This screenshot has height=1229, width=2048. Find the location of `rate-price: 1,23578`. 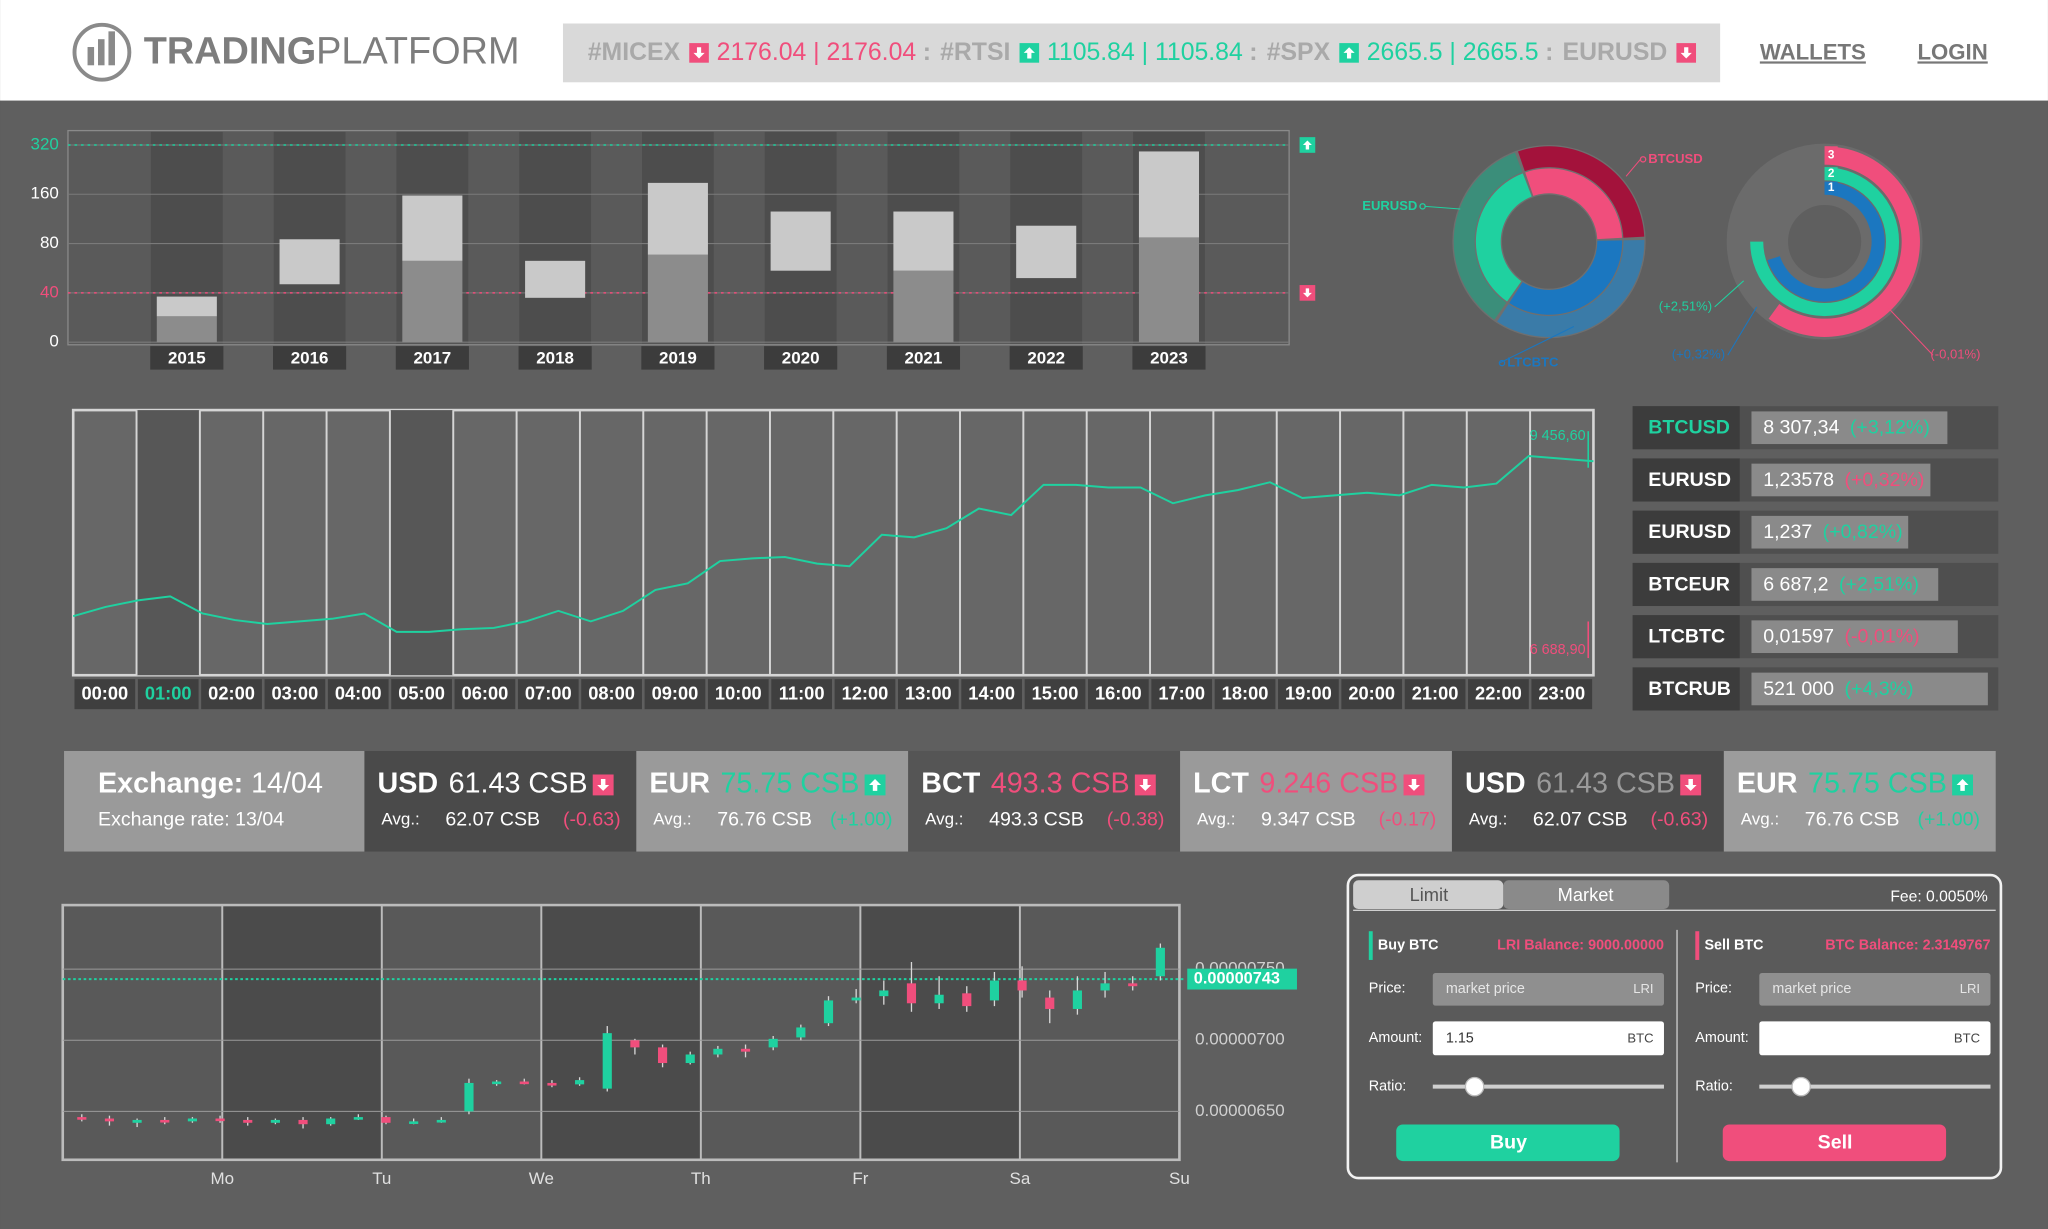

rate-price: 1,23578 is located at coordinates (1798, 480).